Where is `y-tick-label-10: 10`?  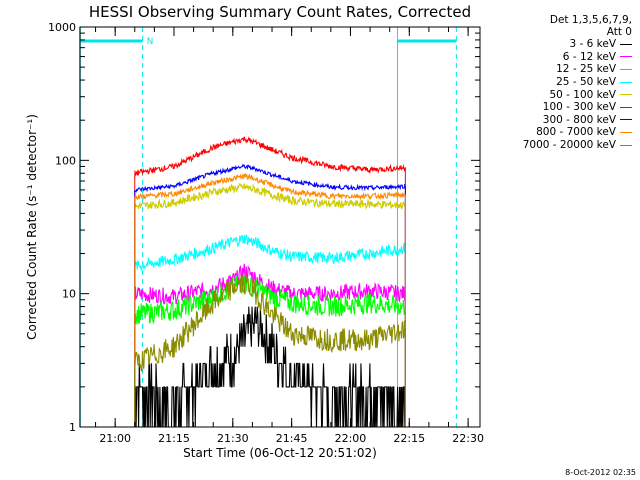
y-tick-label-10: 10 is located at coordinates (69, 294).